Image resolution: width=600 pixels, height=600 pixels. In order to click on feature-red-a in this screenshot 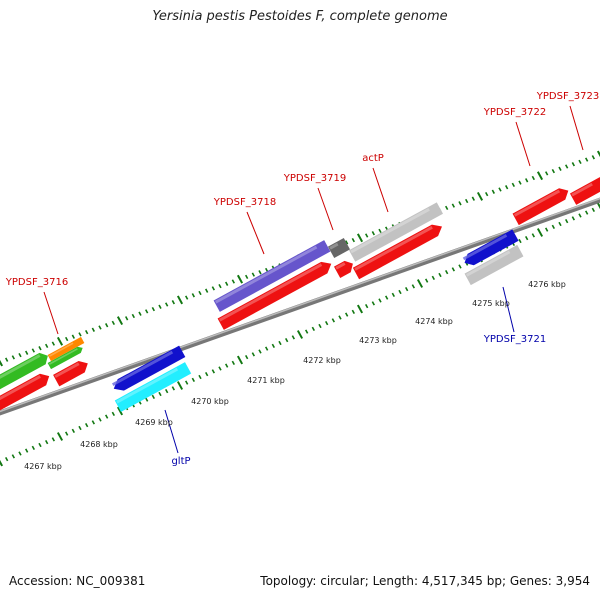, I will do `click(26, 391)`.